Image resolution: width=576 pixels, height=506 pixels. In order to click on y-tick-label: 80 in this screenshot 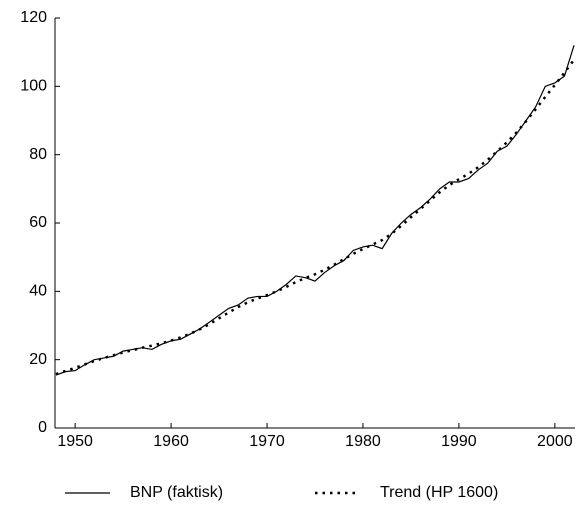, I will do `click(38, 154)`.